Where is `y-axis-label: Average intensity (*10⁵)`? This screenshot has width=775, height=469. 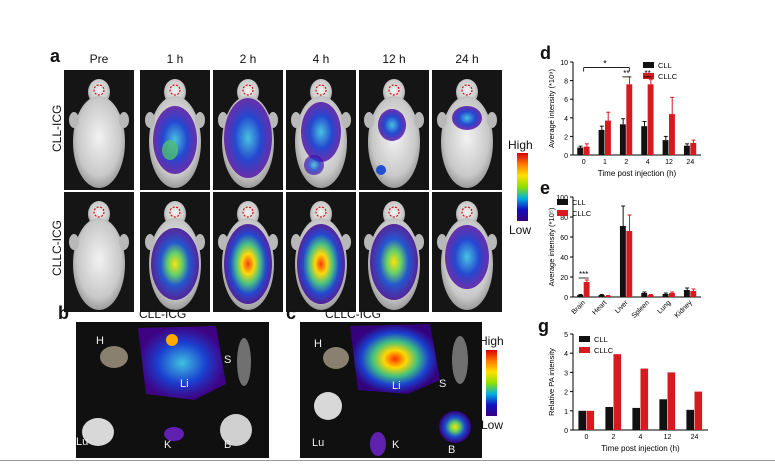 y-axis-label: Average intensity (*10⁵) is located at coordinates (551, 246).